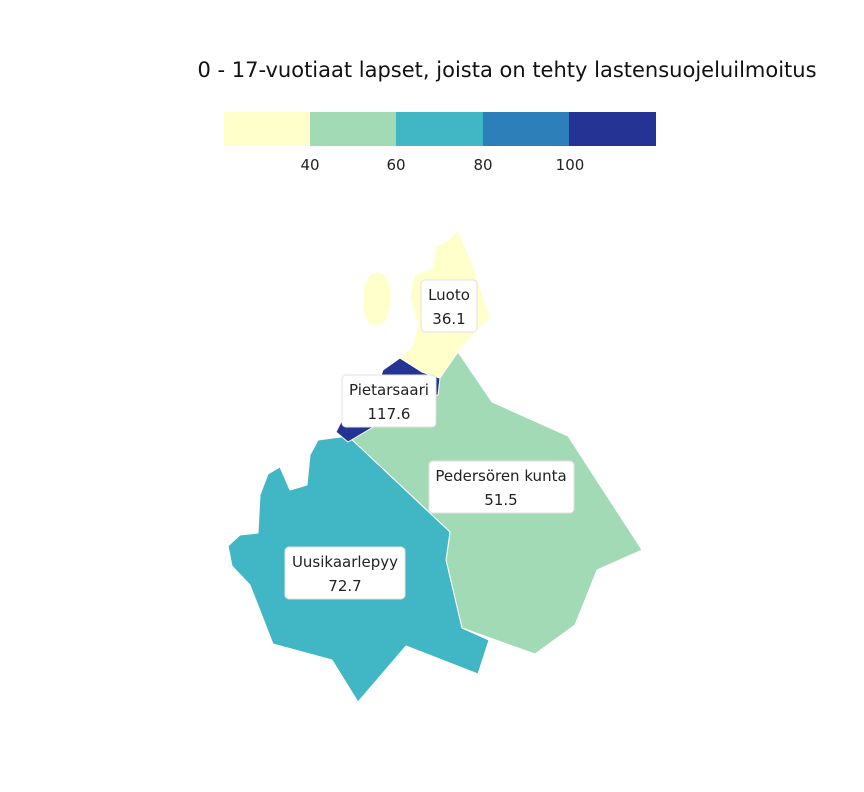 The height and width of the screenshot is (792, 864). Describe the element at coordinates (500, 476) in the screenshot. I see `label-name-pedersoren-kunta: Pedersören kunta` at that location.